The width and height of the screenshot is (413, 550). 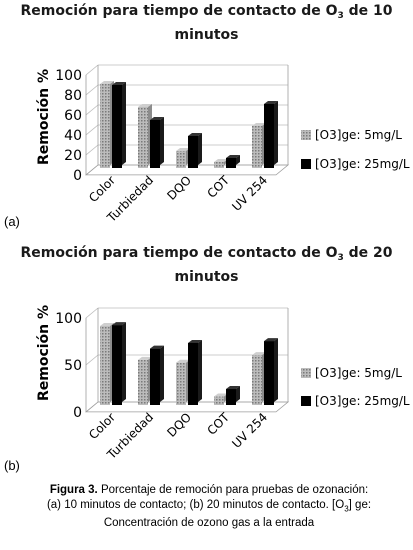 What do you see at coordinates (179, 253) in the screenshot?
I see `chart-2-title-part1: Remoción para tiempo de contacto de O` at bounding box center [179, 253].